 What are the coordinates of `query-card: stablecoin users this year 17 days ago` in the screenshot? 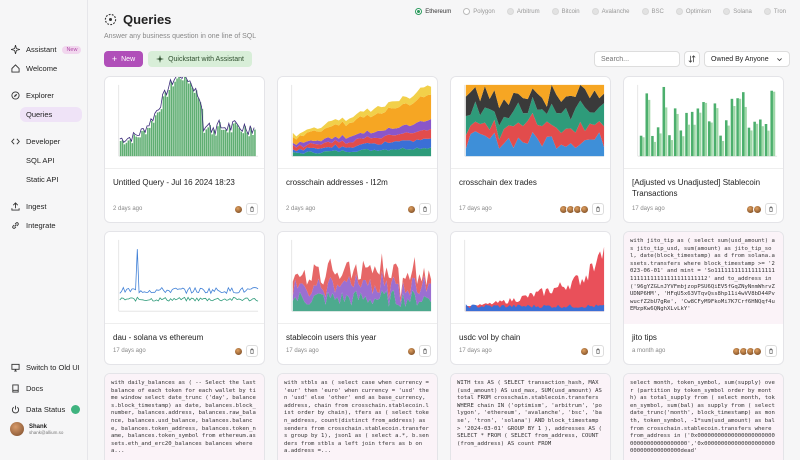 It's located at (357, 298).